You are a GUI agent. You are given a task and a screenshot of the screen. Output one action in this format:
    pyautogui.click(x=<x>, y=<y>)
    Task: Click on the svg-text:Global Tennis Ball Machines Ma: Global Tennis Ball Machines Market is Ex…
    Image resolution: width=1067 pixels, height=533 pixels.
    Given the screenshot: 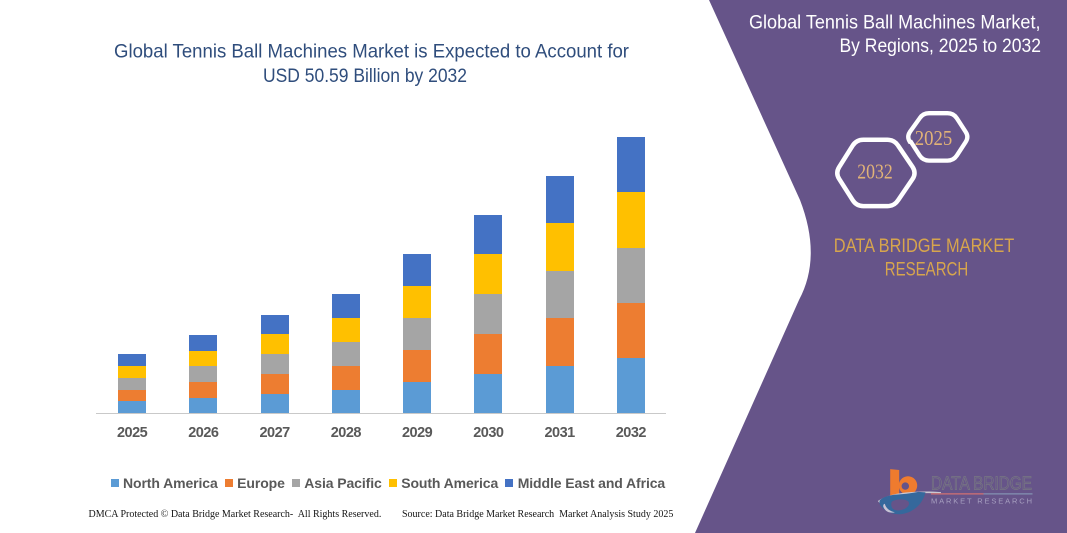 What is the action you would take?
    pyautogui.click(x=371, y=51)
    